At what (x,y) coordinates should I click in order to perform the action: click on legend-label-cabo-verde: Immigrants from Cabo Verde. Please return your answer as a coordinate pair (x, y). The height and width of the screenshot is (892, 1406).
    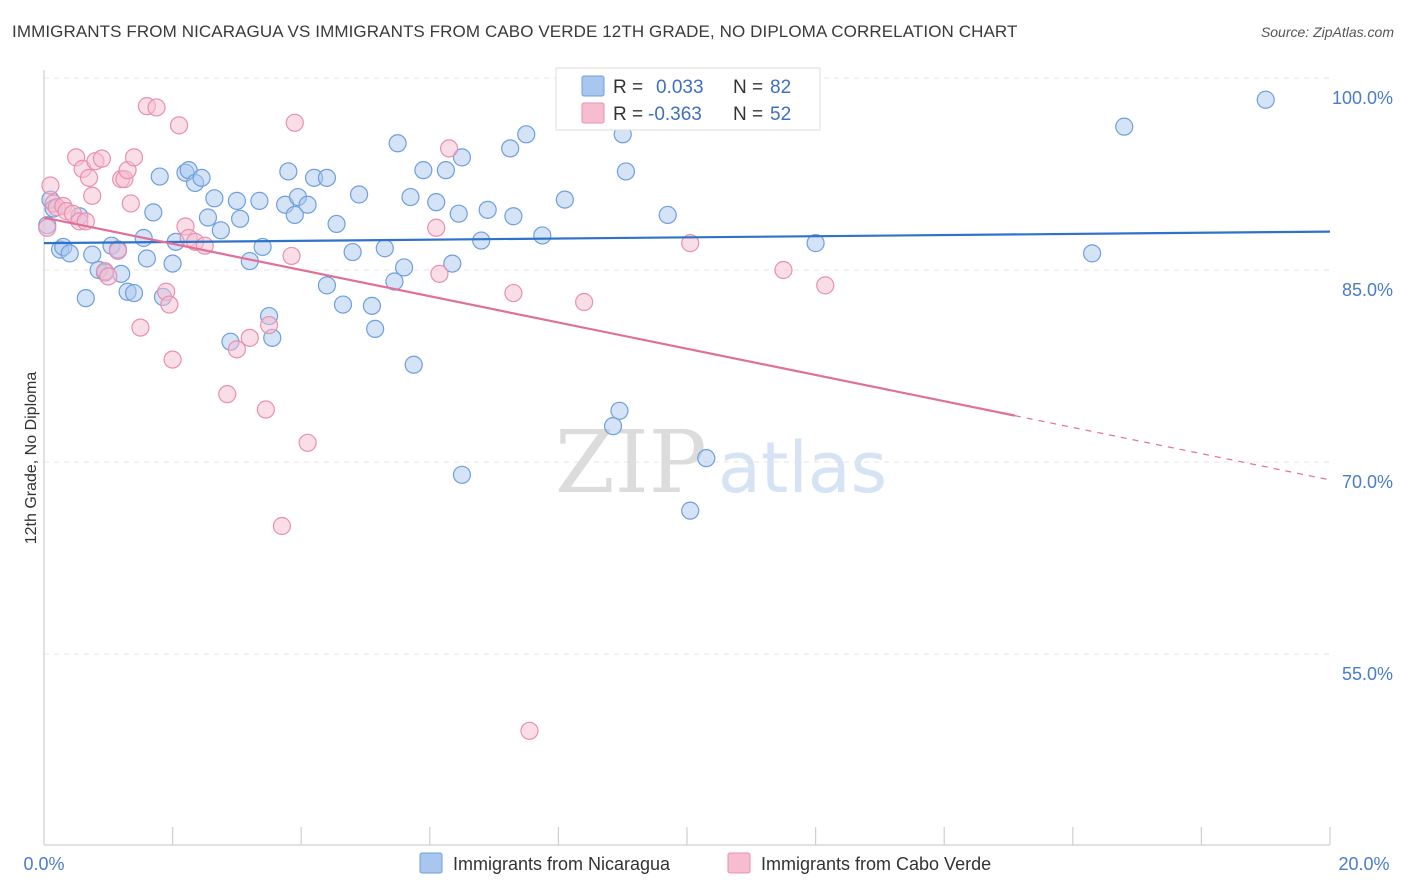
    Looking at the image, I should click on (876, 864).